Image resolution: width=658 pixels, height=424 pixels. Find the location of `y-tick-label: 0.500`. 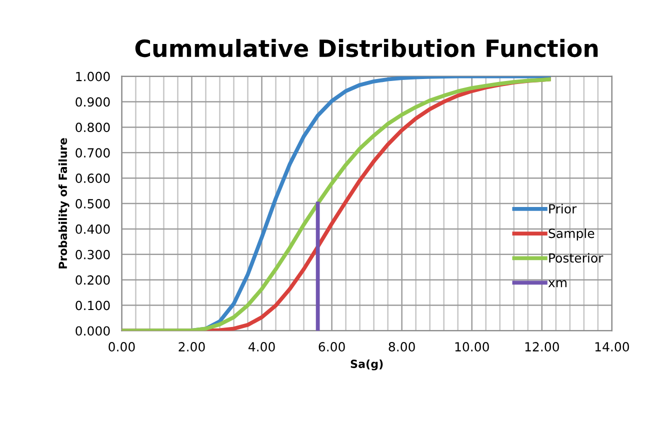

y-tick-label: 0.500 is located at coordinates (93, 203).